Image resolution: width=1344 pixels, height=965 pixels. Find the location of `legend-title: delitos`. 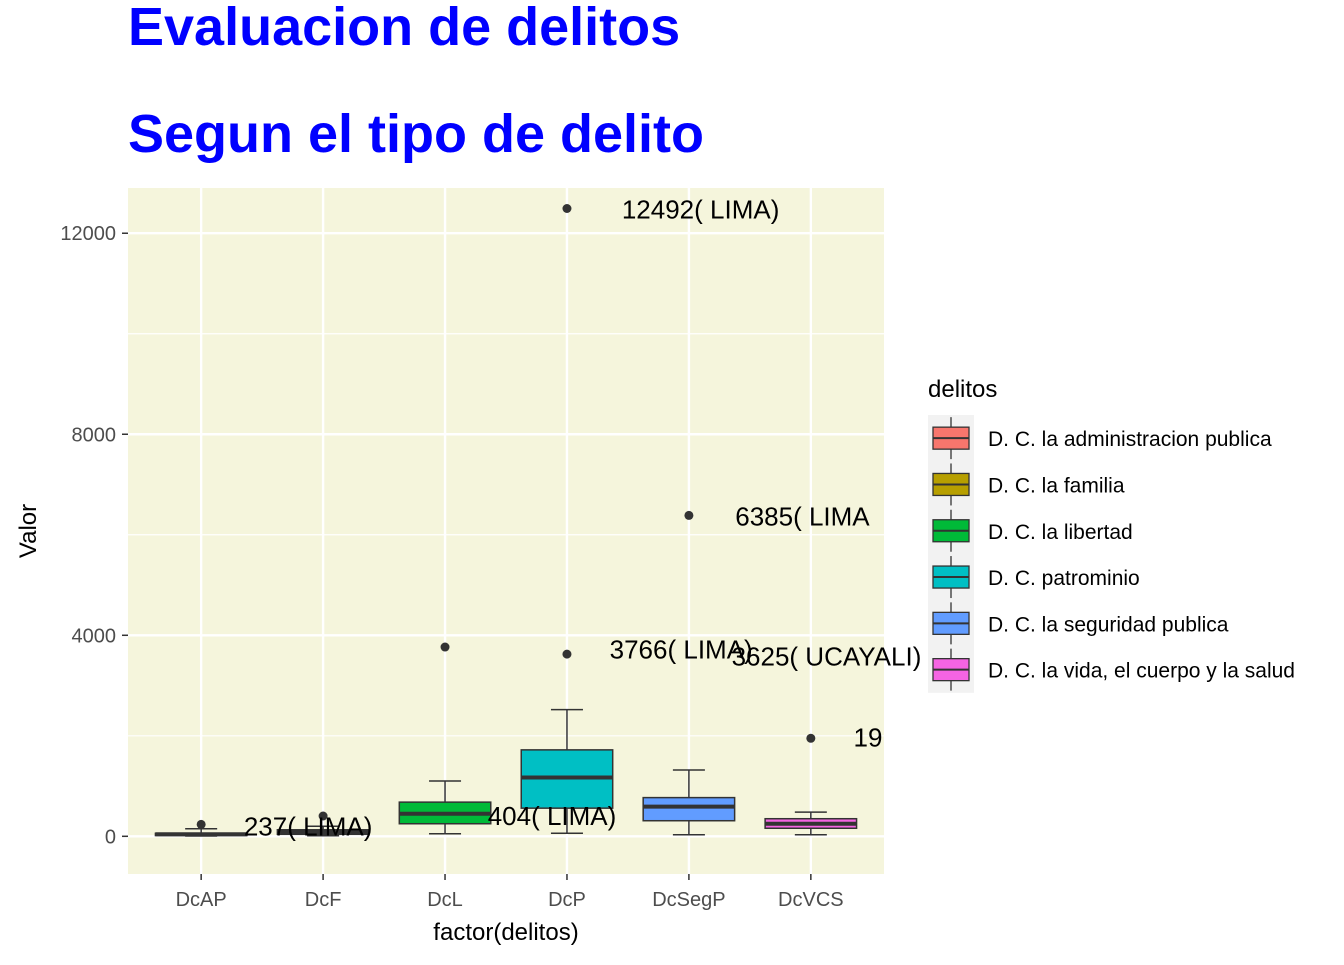

legend-title: delitos is located at coordinates (962, 389).